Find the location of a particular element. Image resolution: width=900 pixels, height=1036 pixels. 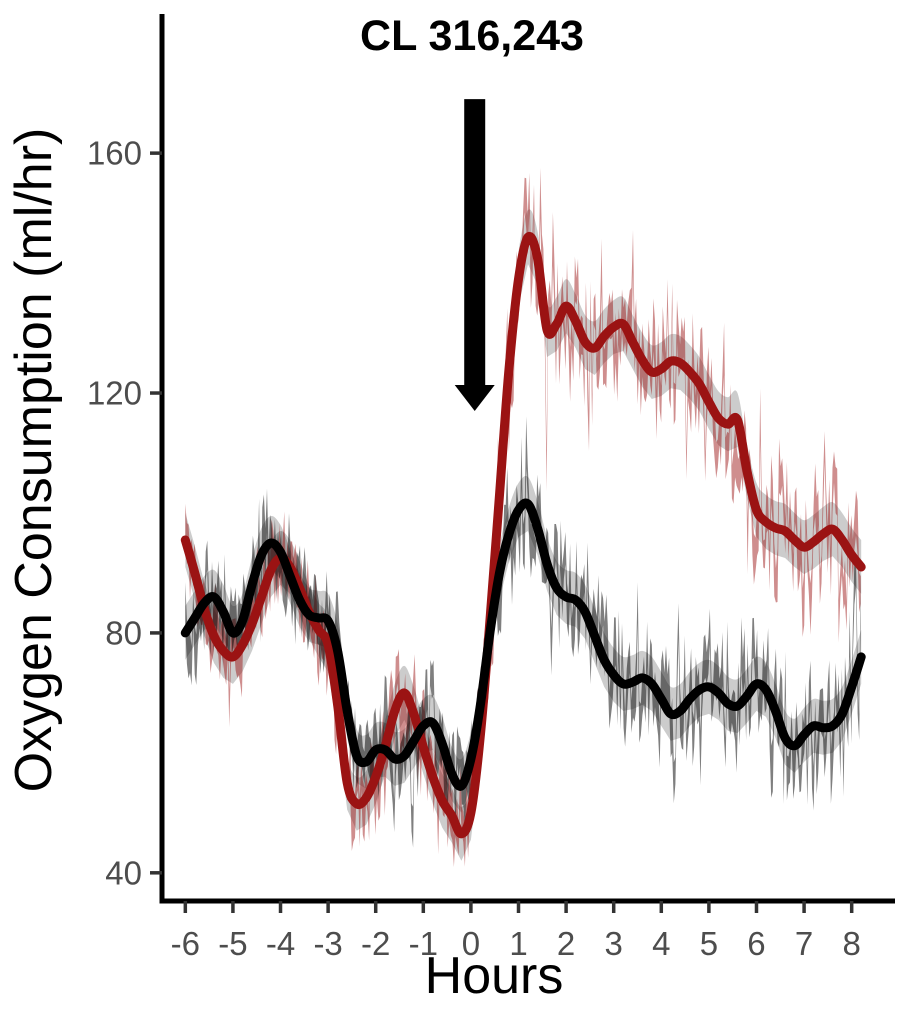

x-tick-label: 0 is located at coordinates (471, 943).